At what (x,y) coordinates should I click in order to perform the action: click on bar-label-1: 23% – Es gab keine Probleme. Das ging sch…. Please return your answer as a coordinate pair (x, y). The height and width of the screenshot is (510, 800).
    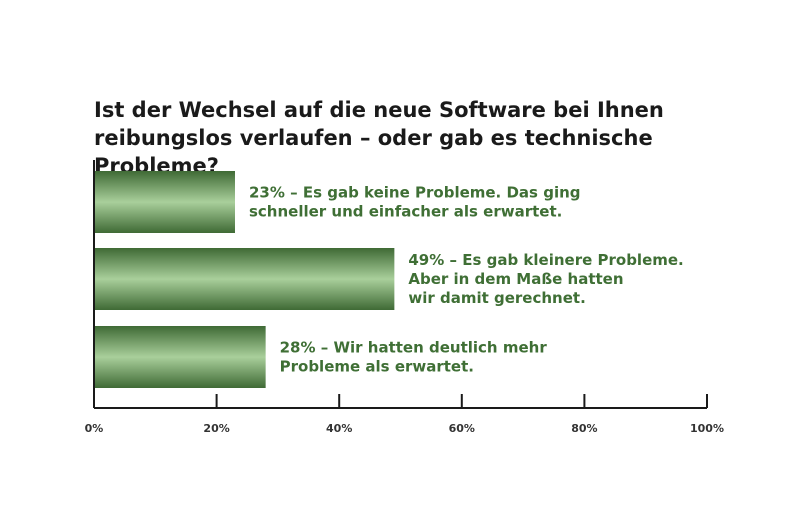
    Looking at the image, I should click on (415, 202).